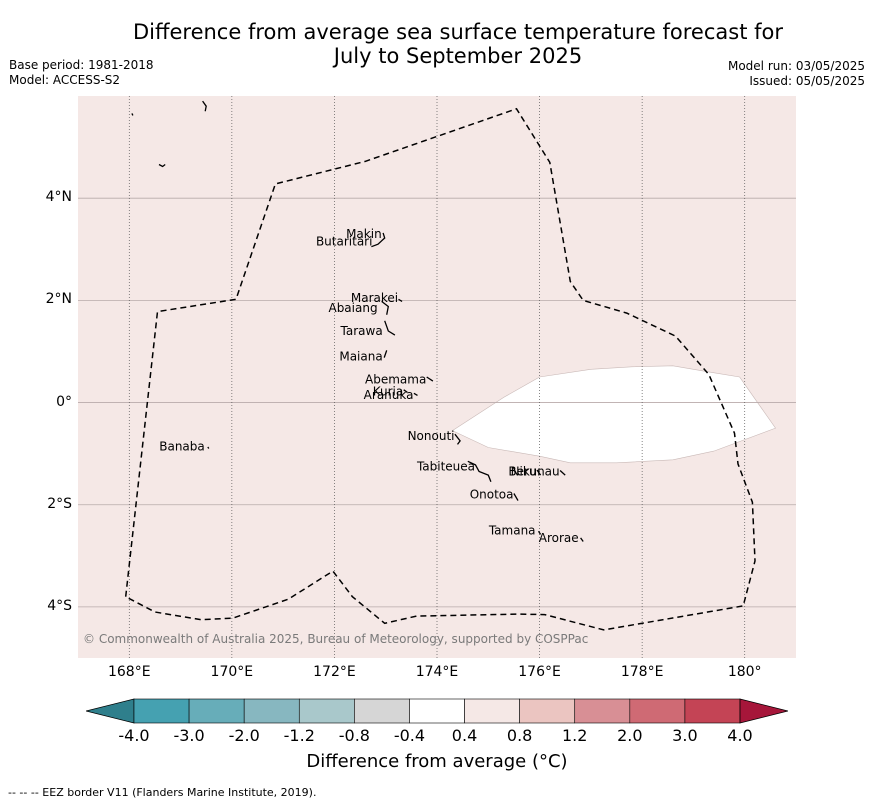 The image size is (873, 804). Describe the element at coordinates (64, 401) in the screenshot. I see `latitude-tick-label: 0°` at that location.